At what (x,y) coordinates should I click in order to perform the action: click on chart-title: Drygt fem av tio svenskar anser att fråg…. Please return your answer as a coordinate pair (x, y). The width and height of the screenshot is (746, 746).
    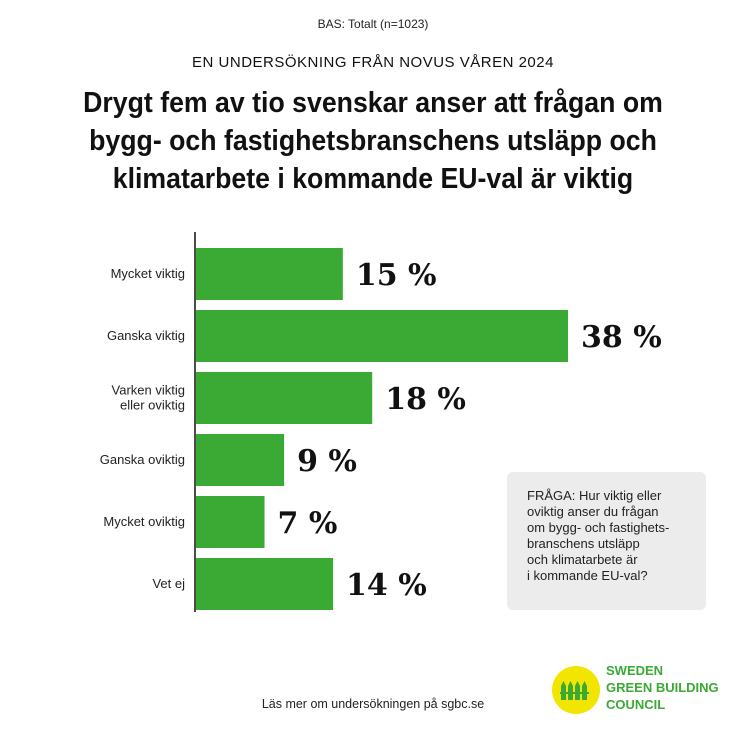
    Looking at the image, I should click on (373, 141).